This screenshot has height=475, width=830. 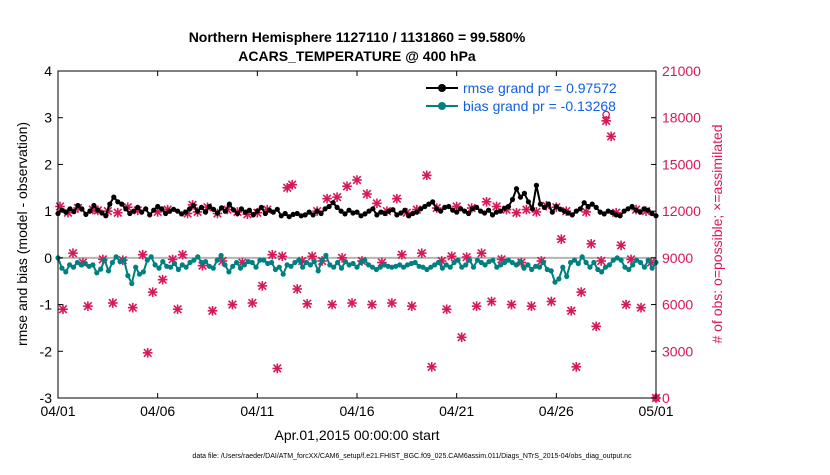 I want to click on x-tick-label: 04/06, so click(x=157, y=411).